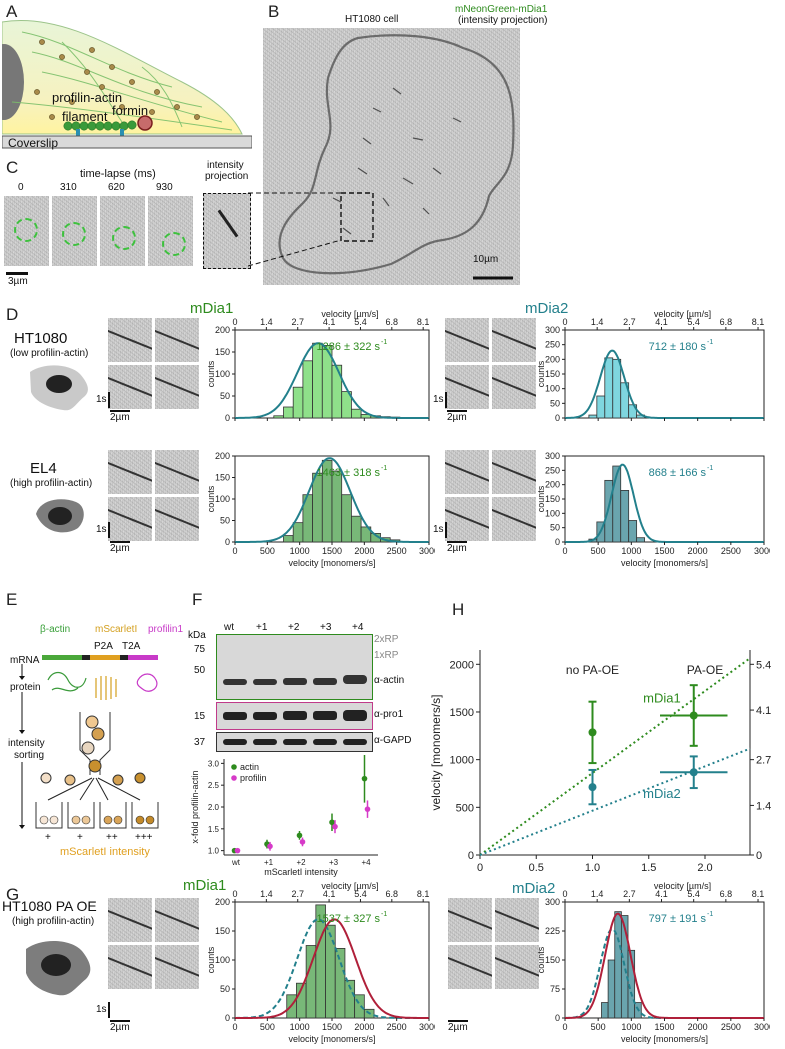  I want to click on x-tick-label: 3000, so click(427, 1027).